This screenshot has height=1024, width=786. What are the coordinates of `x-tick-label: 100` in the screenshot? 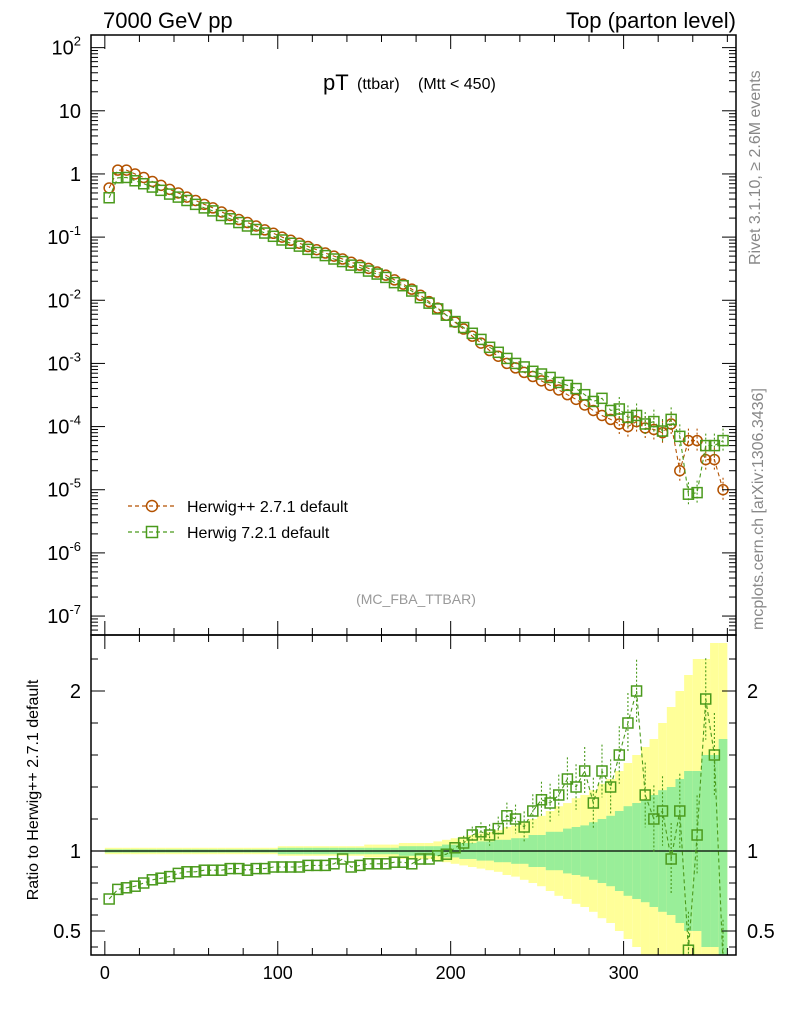 It's located at (278, 973).